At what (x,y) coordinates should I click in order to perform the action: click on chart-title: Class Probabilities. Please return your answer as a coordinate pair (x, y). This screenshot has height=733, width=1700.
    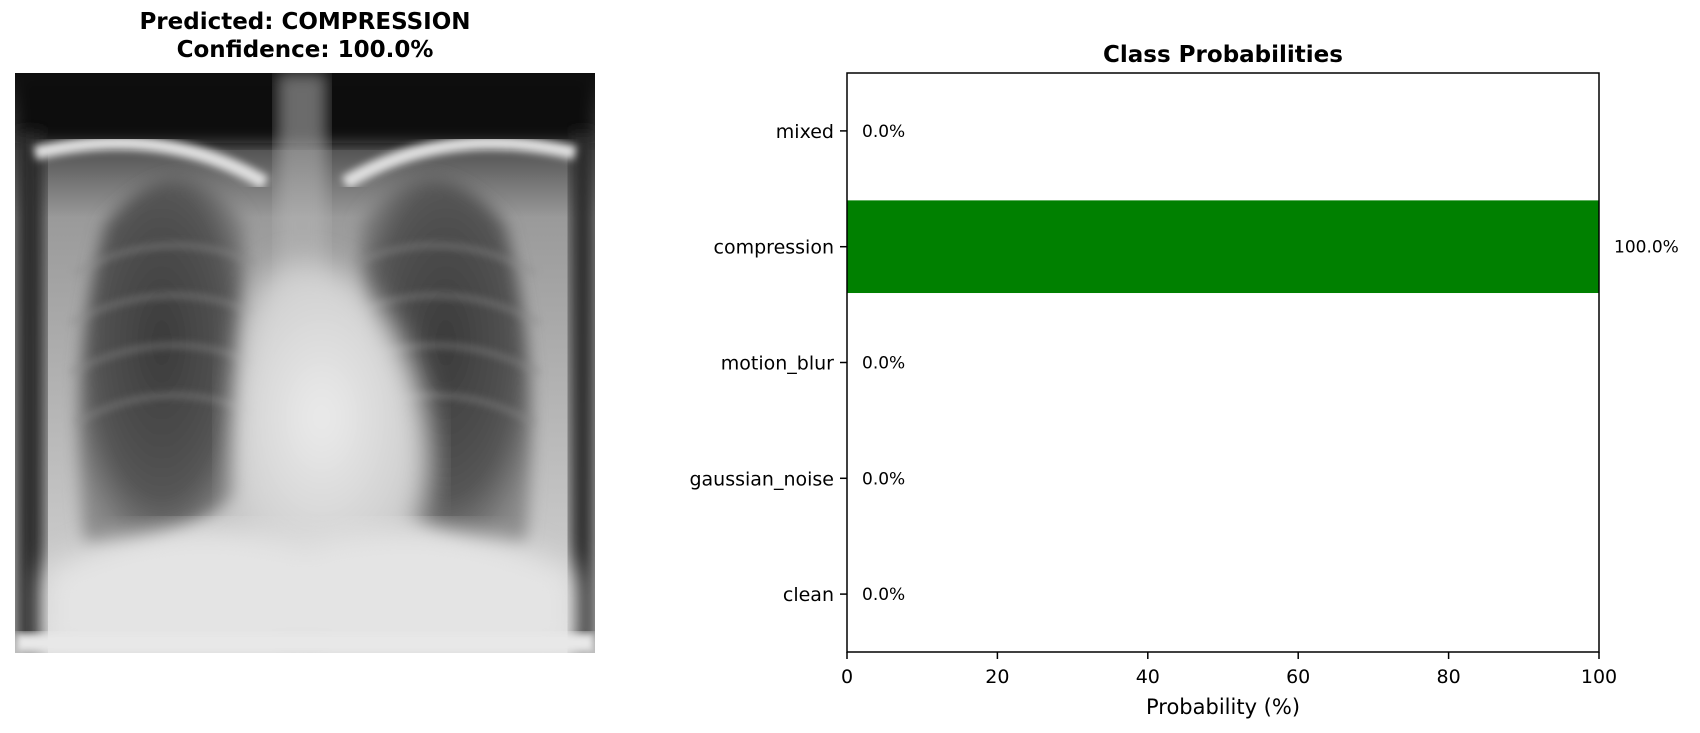
    Looking at the image, I should click on (1223, 55).